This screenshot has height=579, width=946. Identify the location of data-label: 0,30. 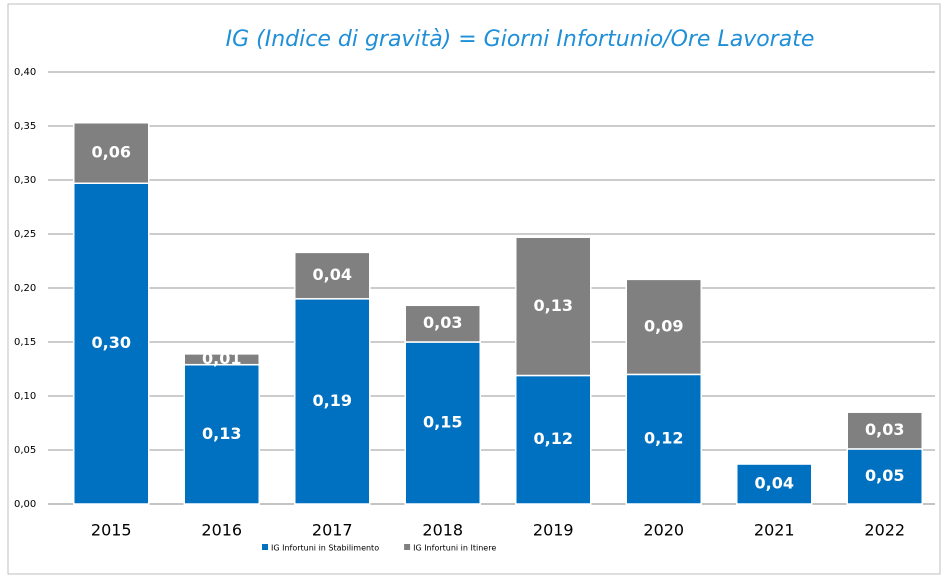
(111, 342).